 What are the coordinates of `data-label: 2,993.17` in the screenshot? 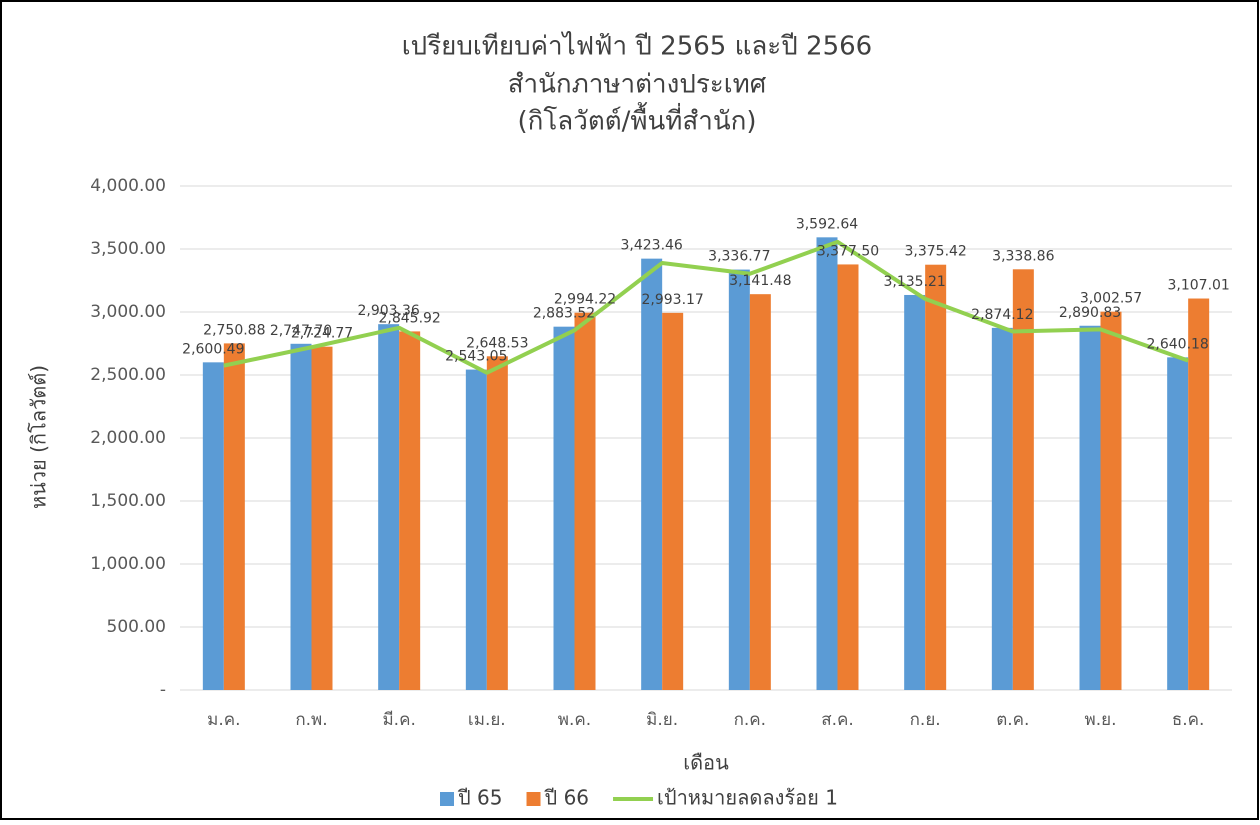 It's located at (672, 300).